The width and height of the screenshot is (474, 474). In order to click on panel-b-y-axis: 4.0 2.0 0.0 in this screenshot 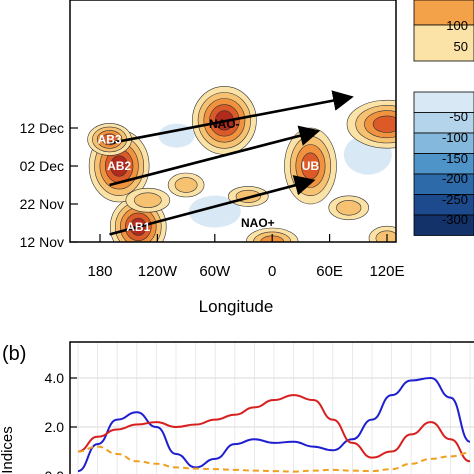, I will do `click(61, 422)`.